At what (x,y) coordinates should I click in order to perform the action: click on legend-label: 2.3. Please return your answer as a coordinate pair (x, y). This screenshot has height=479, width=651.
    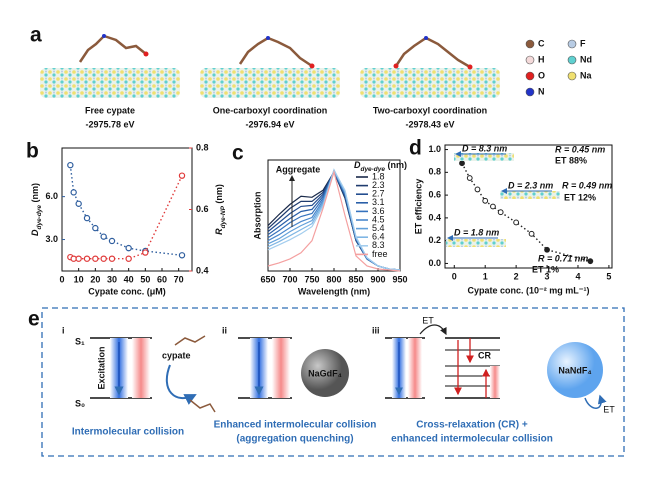
    Looking at the image, I should click on (378, 185).